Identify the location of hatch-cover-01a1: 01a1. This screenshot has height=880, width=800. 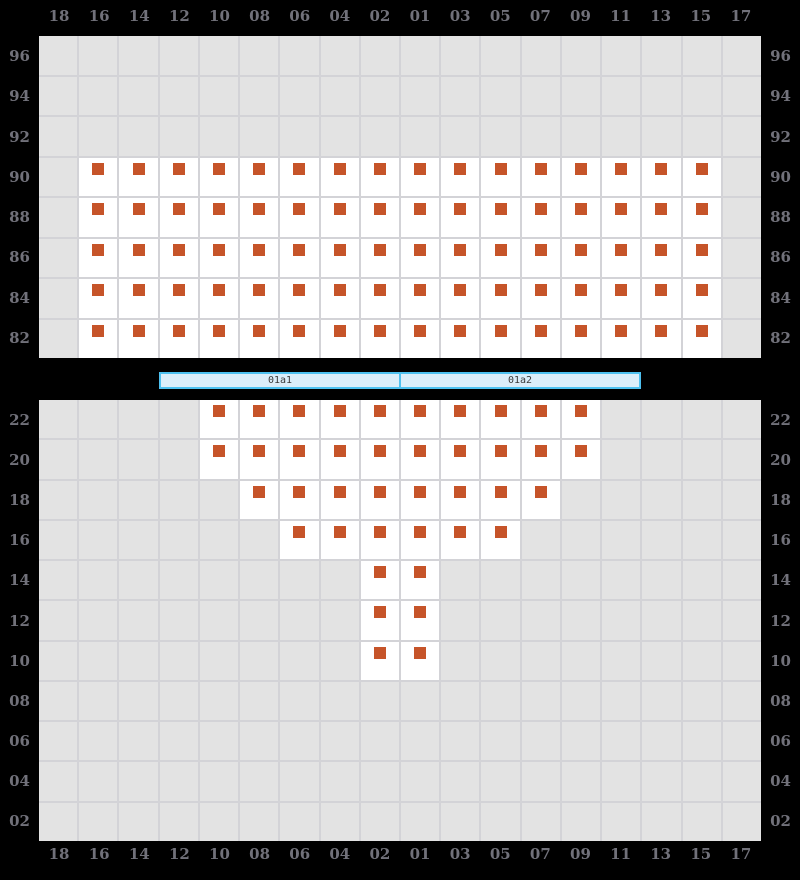
(280, 380).